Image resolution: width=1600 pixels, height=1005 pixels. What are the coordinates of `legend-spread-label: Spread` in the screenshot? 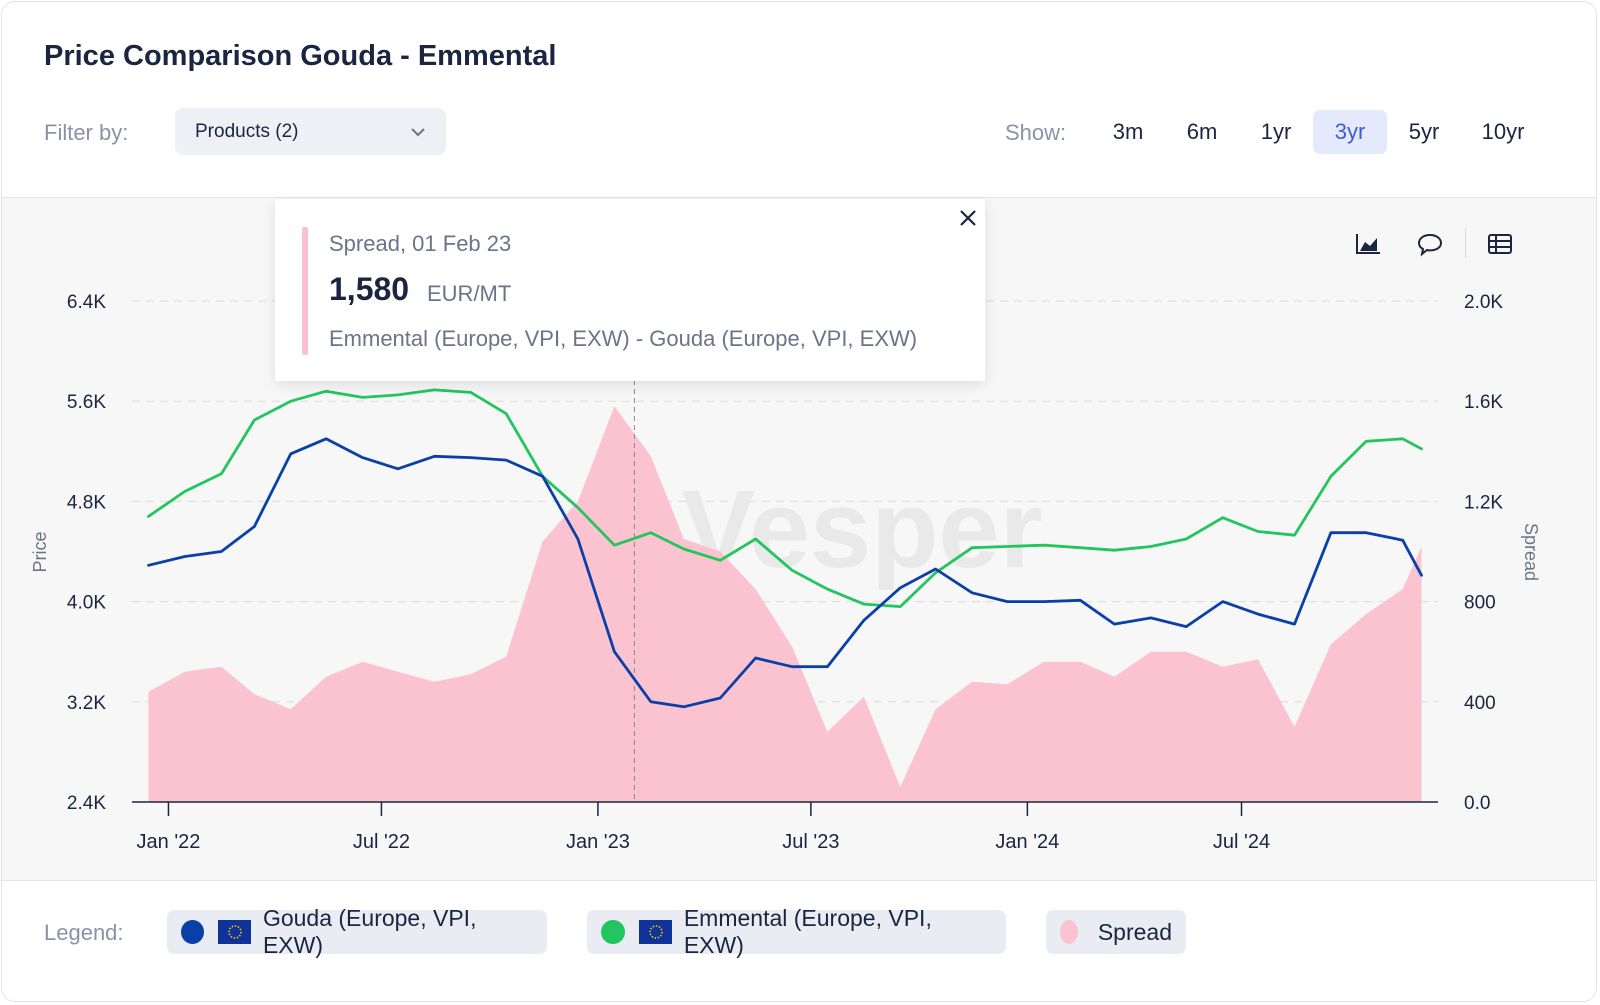 It's located at (1134, 931).